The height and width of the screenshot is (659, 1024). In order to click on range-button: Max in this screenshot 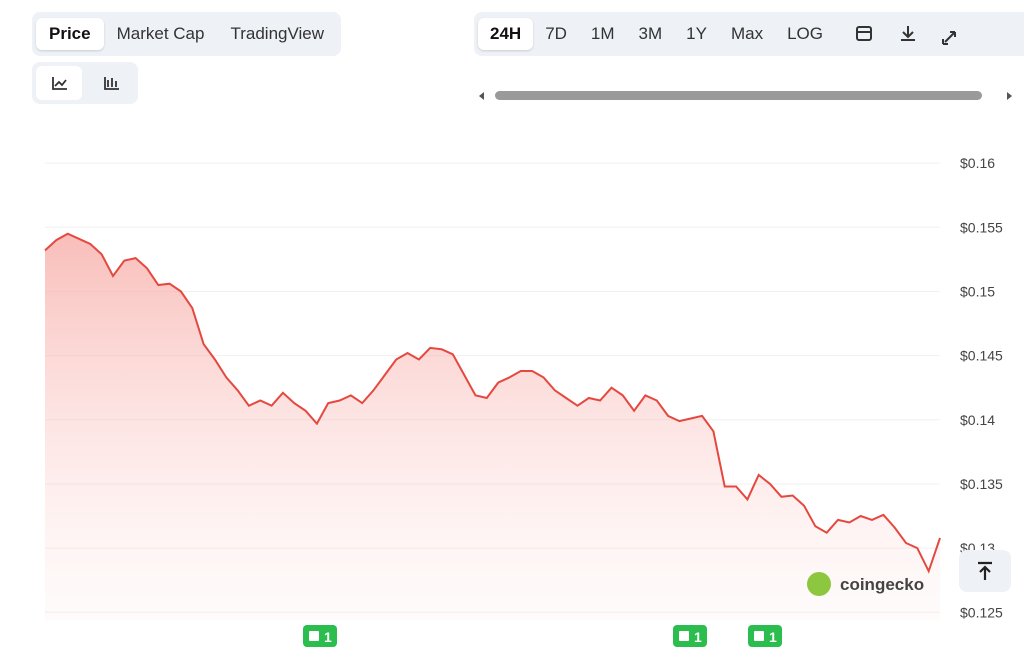, I will do `click(747, 33)`.